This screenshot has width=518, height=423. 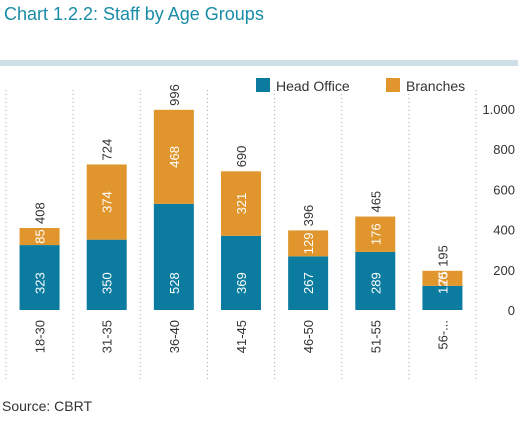 I want to click on legend-swatch-head-office, so click(x=263, y=85).